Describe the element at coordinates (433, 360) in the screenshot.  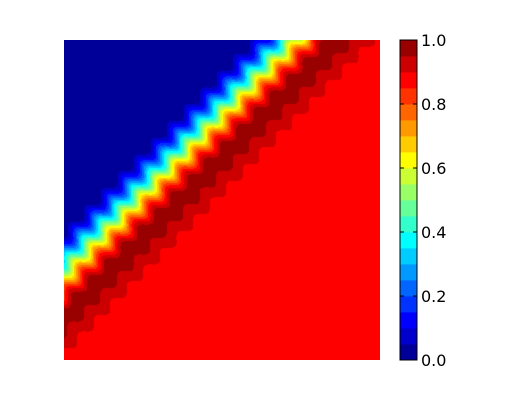
I see `colorbar-tick-label: 0.0` at that location.